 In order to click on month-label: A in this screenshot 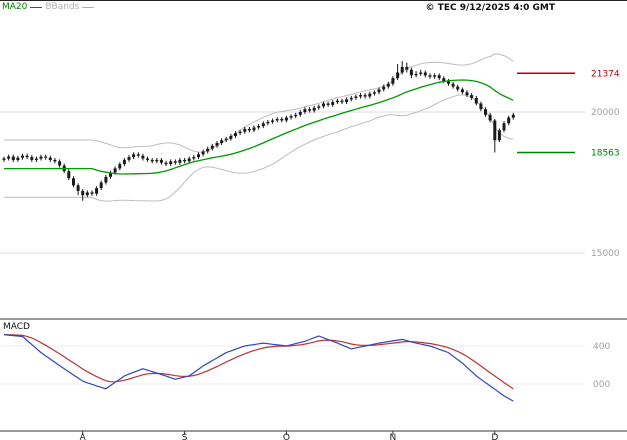, I will do `click(83, 436)`.